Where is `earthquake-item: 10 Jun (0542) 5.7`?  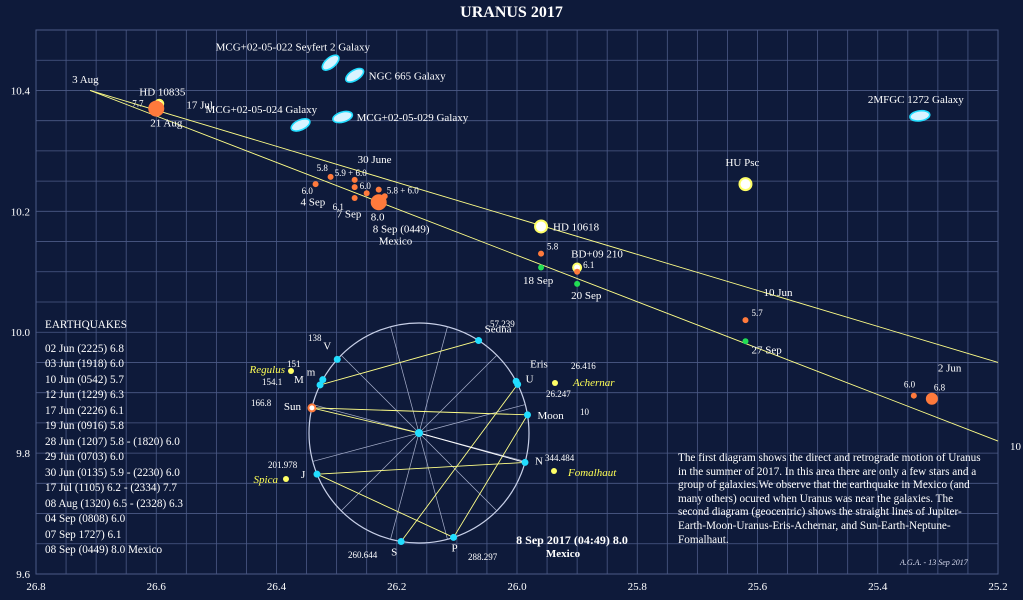 earthquake-item: 10 Jun (0542) 5.7 is located at coordinates (84, 379).